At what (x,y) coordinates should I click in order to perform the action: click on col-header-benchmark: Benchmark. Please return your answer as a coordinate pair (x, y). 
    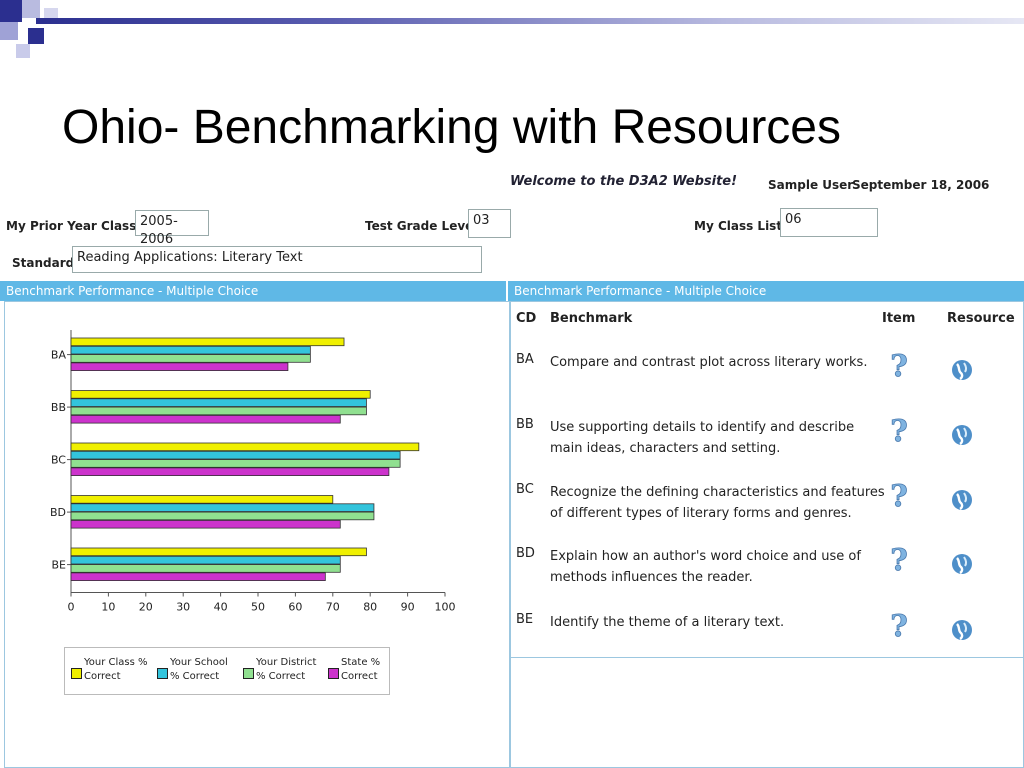
    Looking at the image, I should click on (591, 318).